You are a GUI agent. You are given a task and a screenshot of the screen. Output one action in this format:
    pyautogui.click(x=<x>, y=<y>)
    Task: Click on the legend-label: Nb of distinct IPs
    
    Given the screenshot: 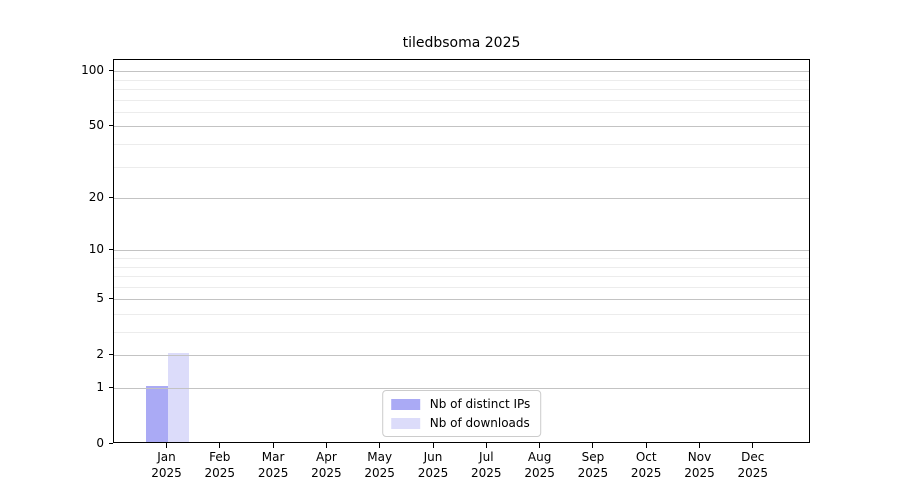 What is the action you would take?
    pyautogui.click(x=480, y=404)
    